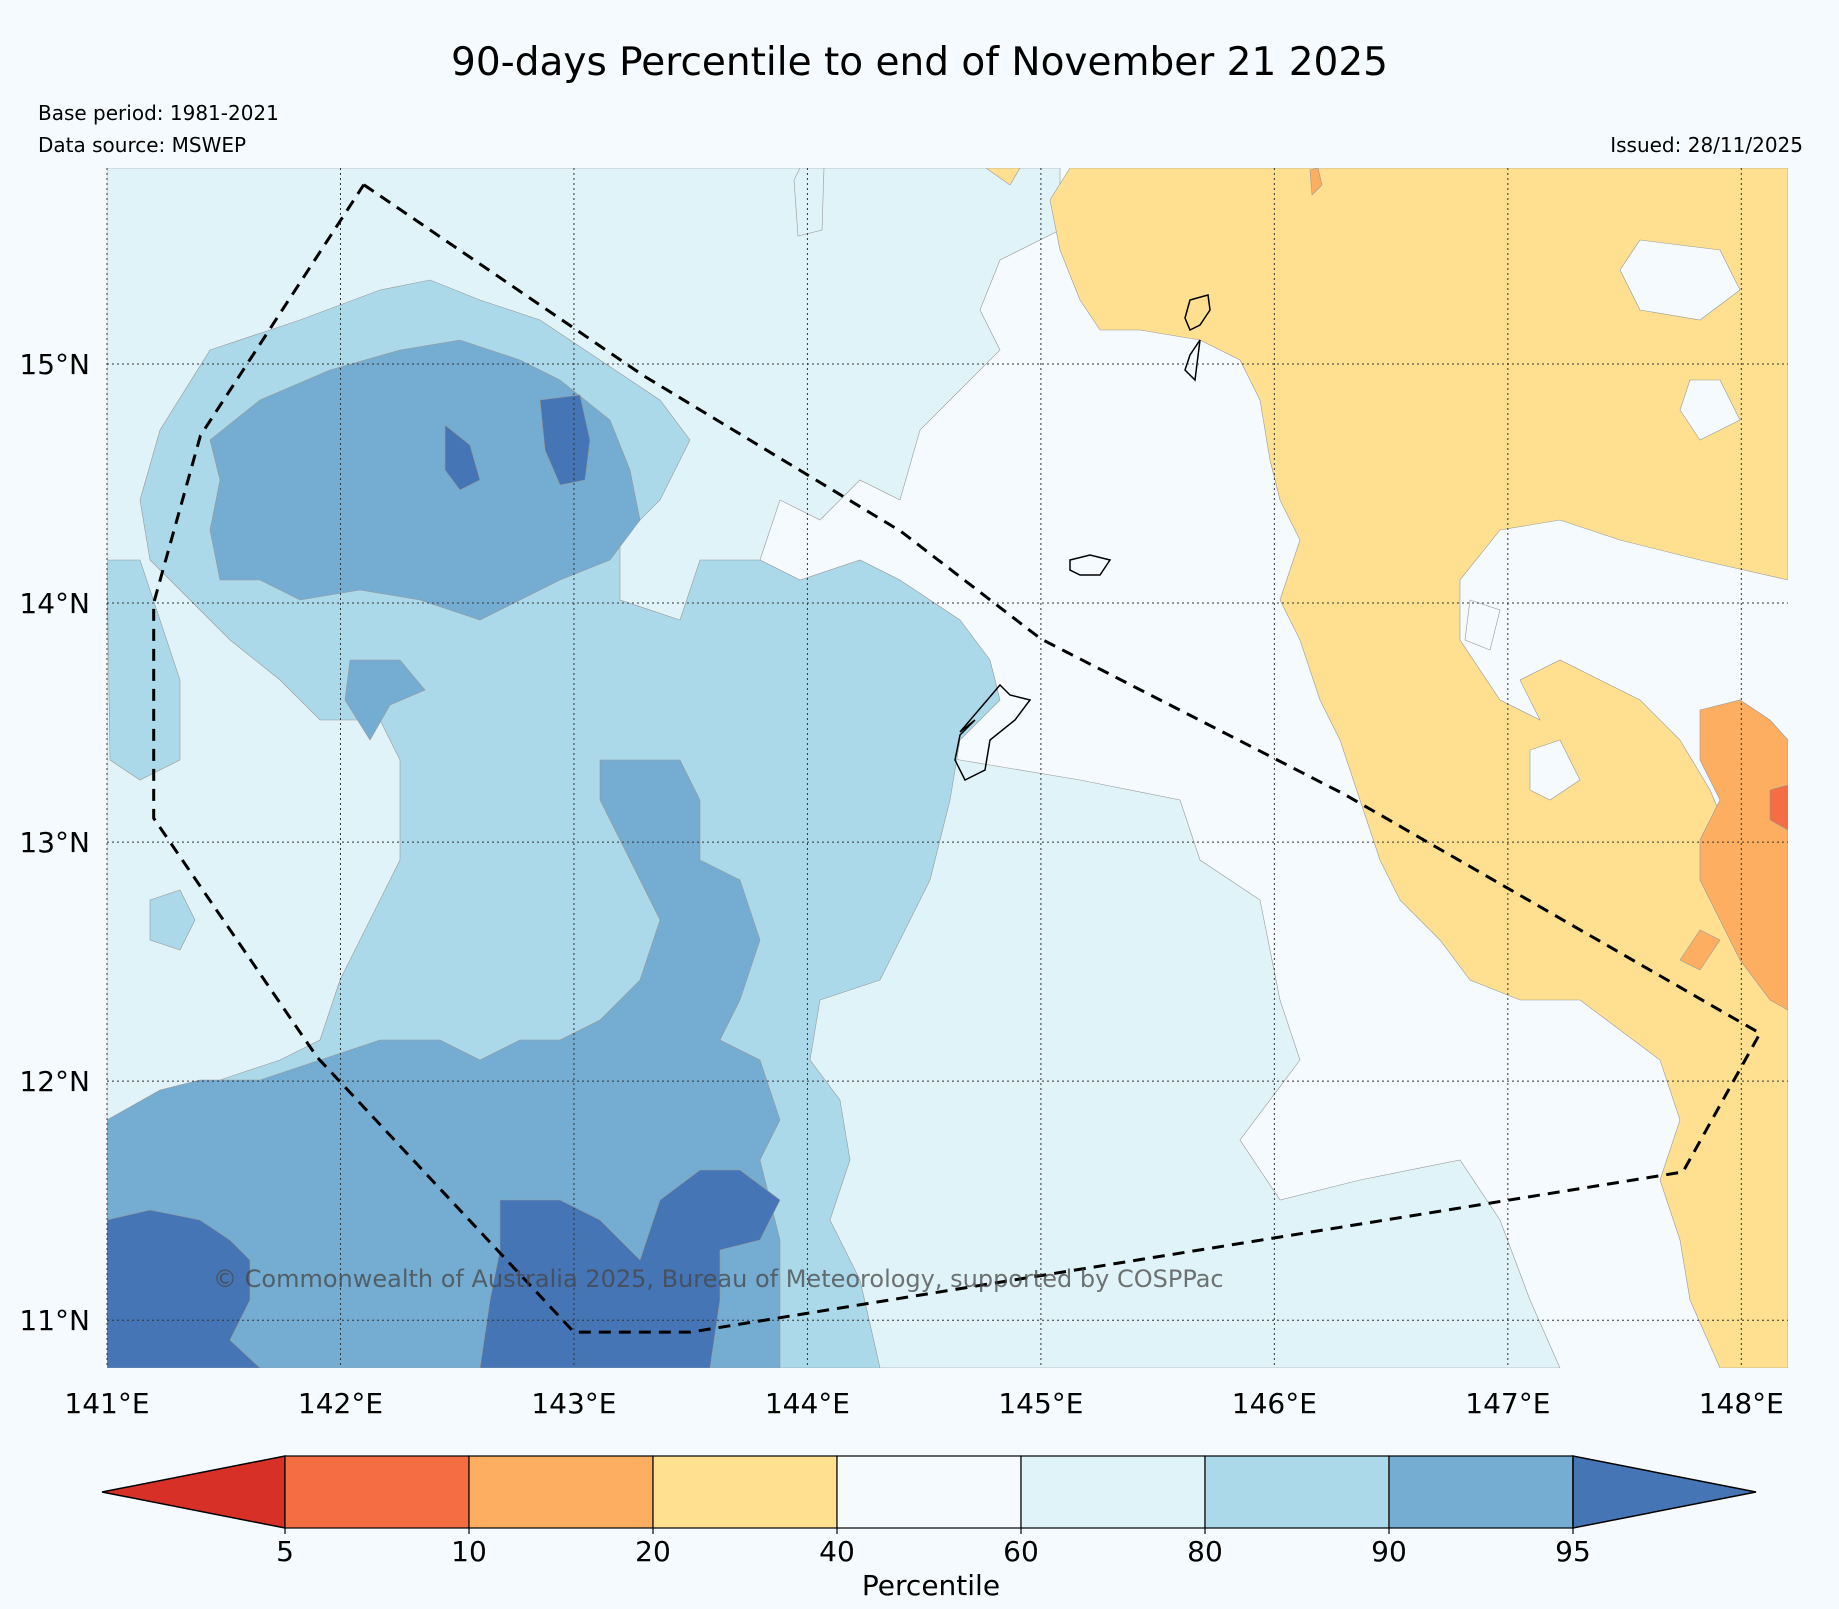  What do you see at coordinates (54, 603) in the screenshot?
I see `latitude-tick-label: 14°N` at bounding box center [54, 603].